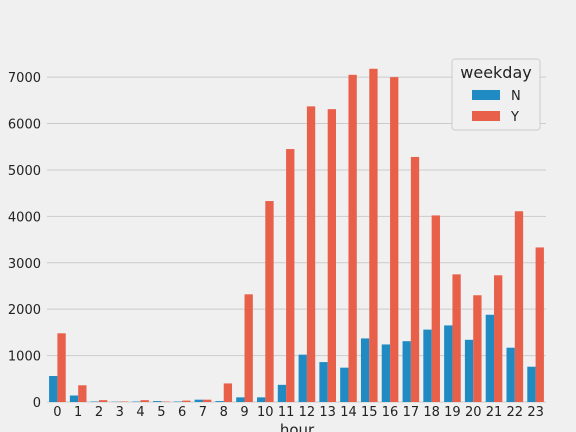 This screenshot has width=576, height=432. I want to click on x-axis-ticks: 0 1 2 3 4 5 6 7 8 9 10 11 12 13 14 15 16 17 18 19 20 21 22 23, so click(298, 412).